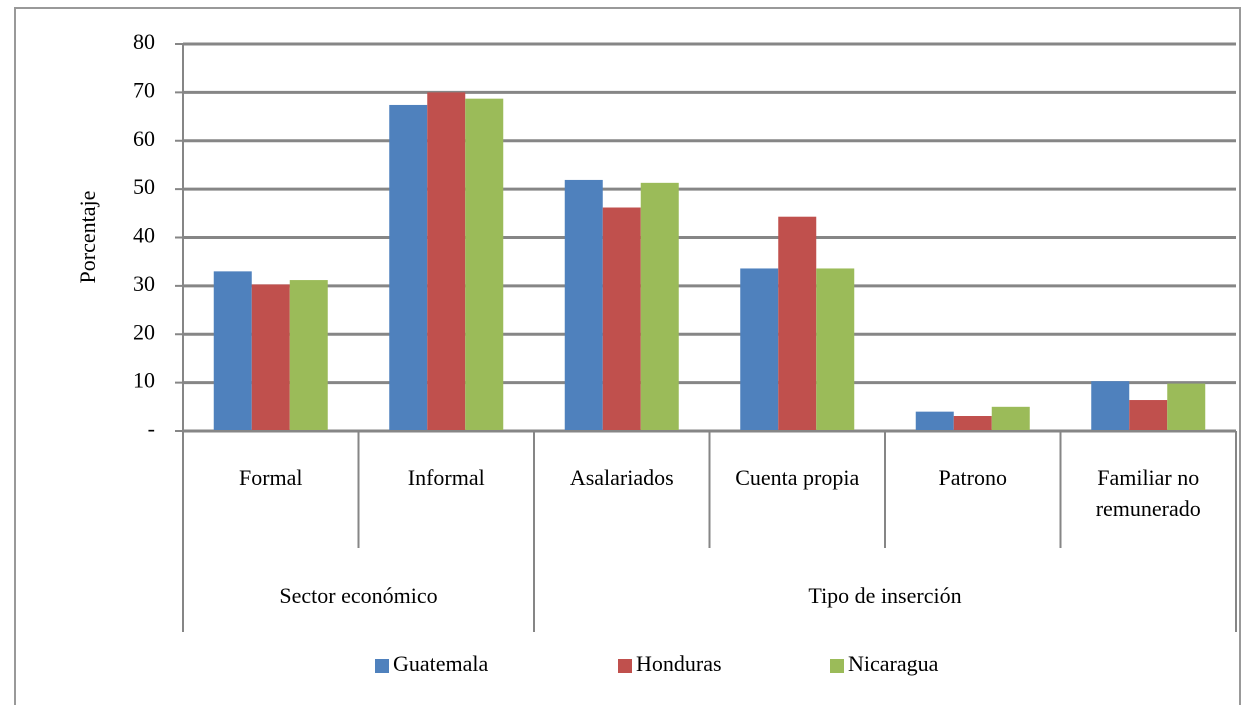  What do you see at coordinates (893, 663) in the screenshot?
I see `legend-label: Nicaragua` at bounding box center [893, 663].